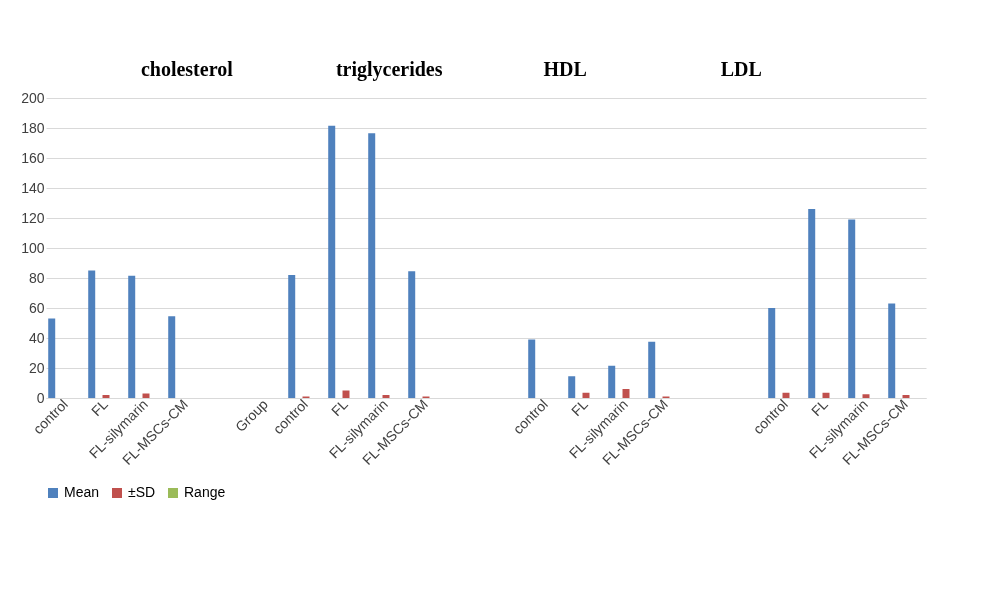  Describe the element at coordinates (33, 247) in the screenshot. I see `y-tick-label: 100` at that location.